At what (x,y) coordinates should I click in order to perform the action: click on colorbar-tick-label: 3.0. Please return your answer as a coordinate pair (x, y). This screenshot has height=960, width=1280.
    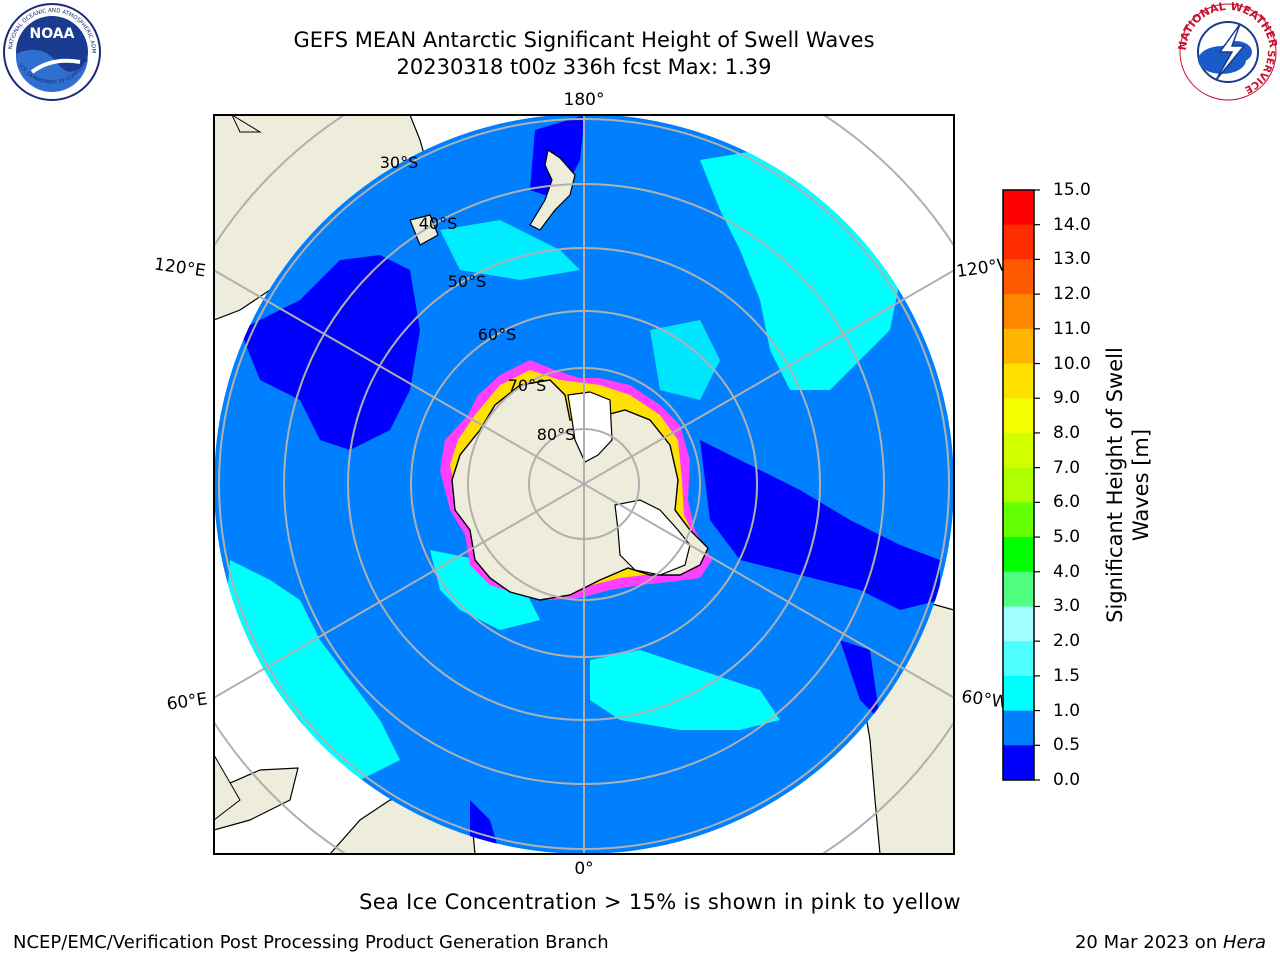
    Looking at the image, I should click on (1067, 606).